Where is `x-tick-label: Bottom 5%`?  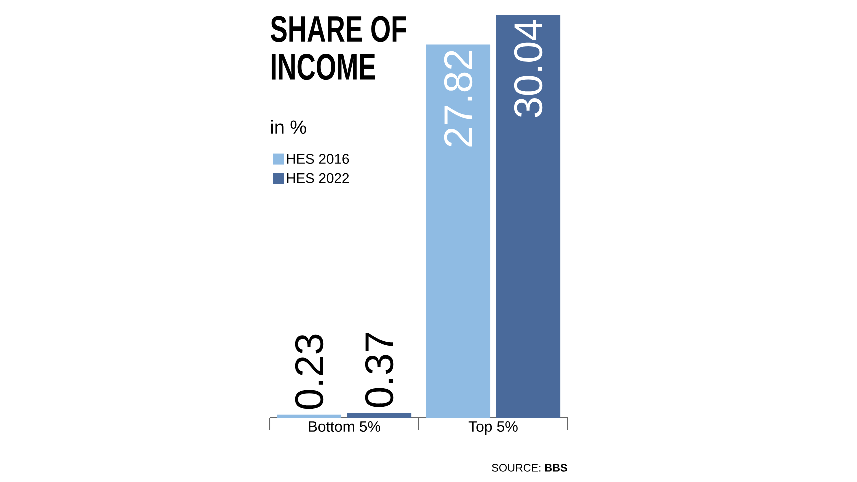
x-tick-label: Bottom 5% is located at coordinates (344, 427).